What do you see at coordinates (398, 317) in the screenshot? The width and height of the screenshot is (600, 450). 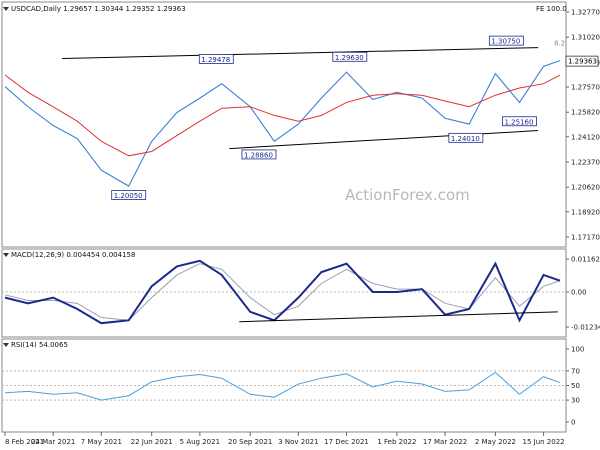 I see `macd-trendline` at bounding box center [398, 317].